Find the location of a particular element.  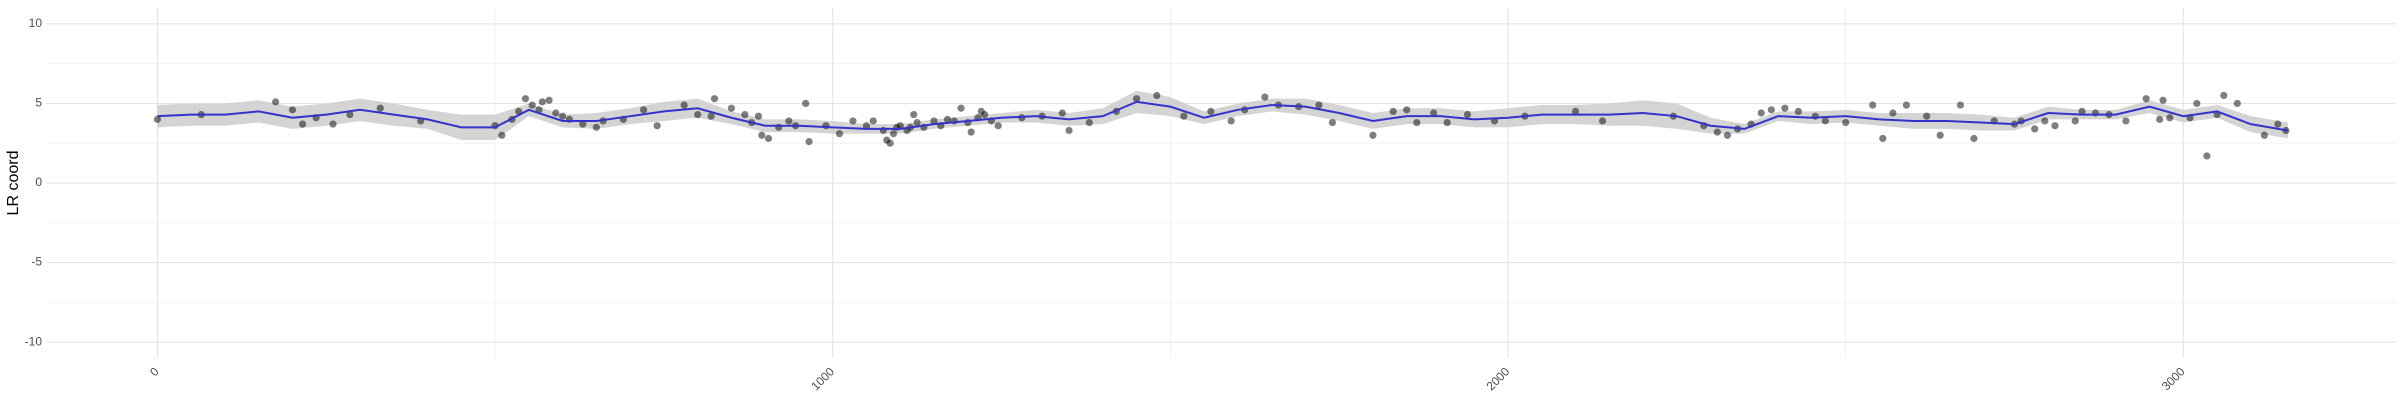

y-tick-label: 10 is located at coordinates (36, 23).